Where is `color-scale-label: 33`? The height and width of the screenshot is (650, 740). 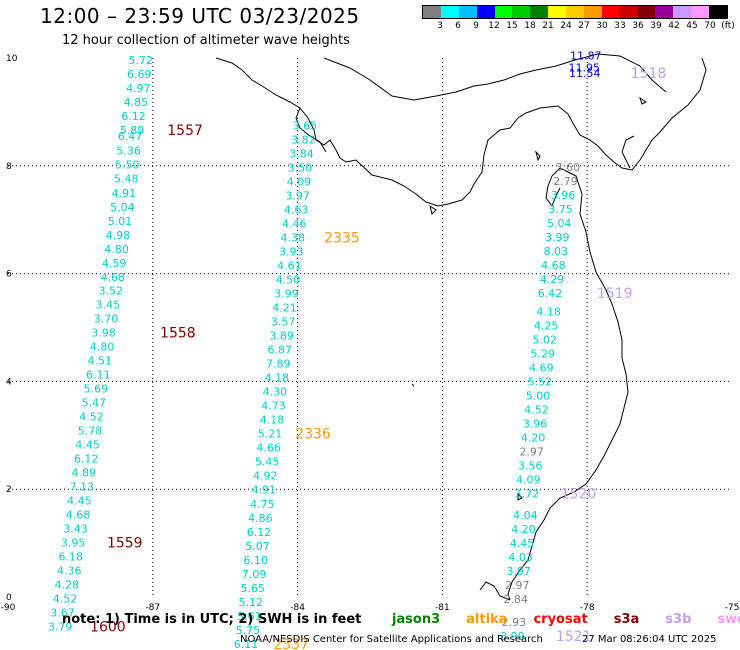 color-scale-label: 33 is located at coordinates (620, 26).